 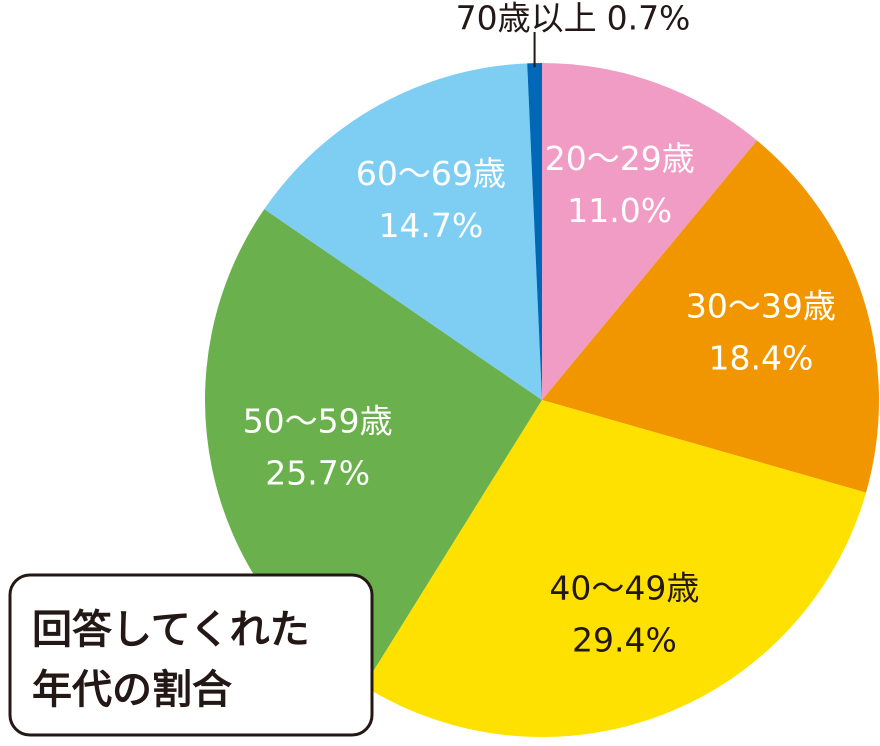 I want to click on slice-name: 70歳以上, so click(x=526, y=19).